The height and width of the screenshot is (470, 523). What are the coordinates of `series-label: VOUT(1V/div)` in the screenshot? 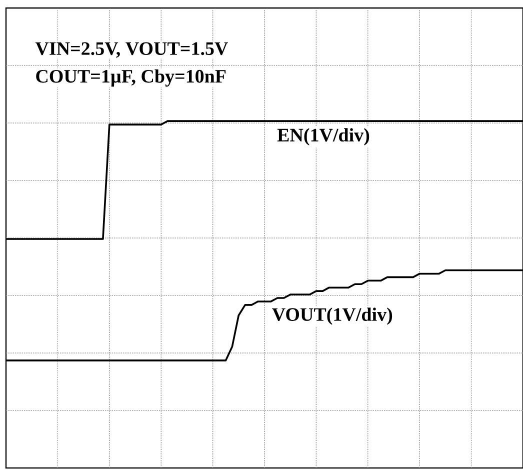 It's located at (332, 316).